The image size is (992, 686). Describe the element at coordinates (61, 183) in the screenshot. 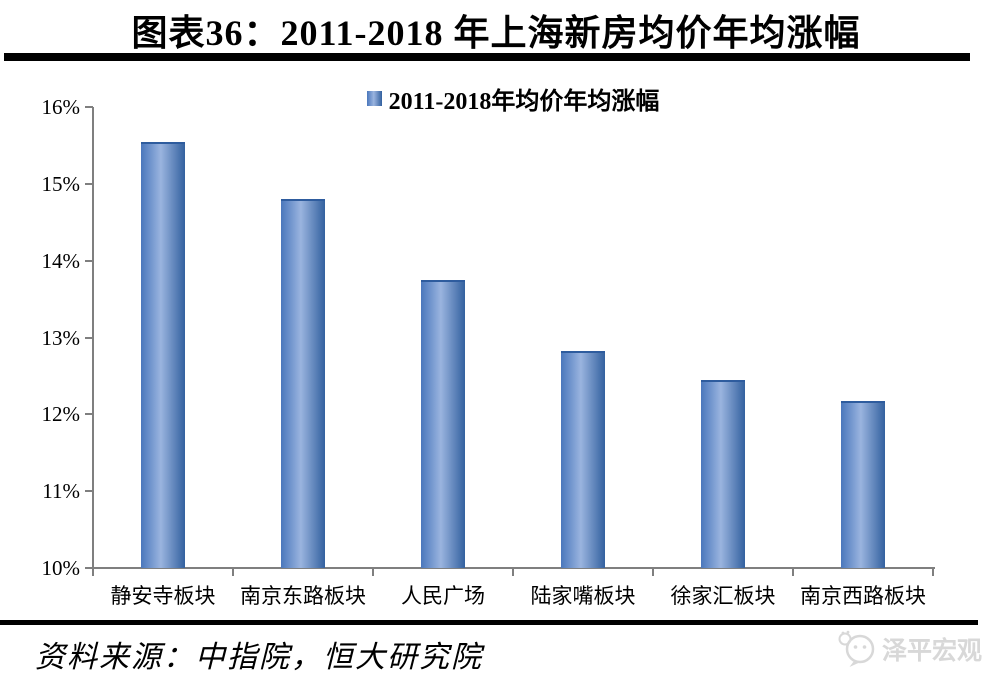

I see `y-axis-tick-label: 15%` at that location.